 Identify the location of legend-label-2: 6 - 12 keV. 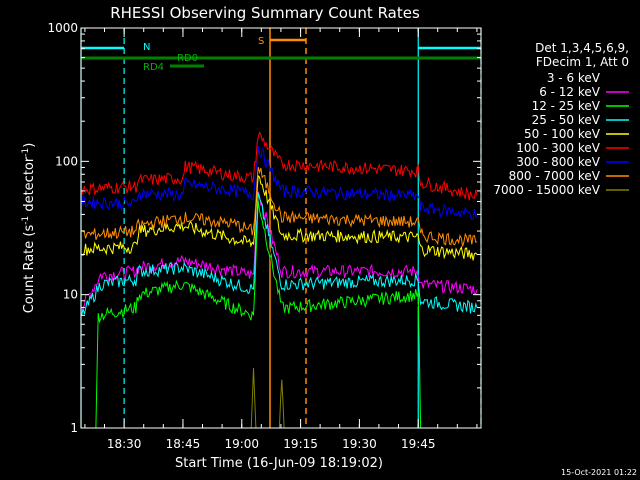
(570, 92).